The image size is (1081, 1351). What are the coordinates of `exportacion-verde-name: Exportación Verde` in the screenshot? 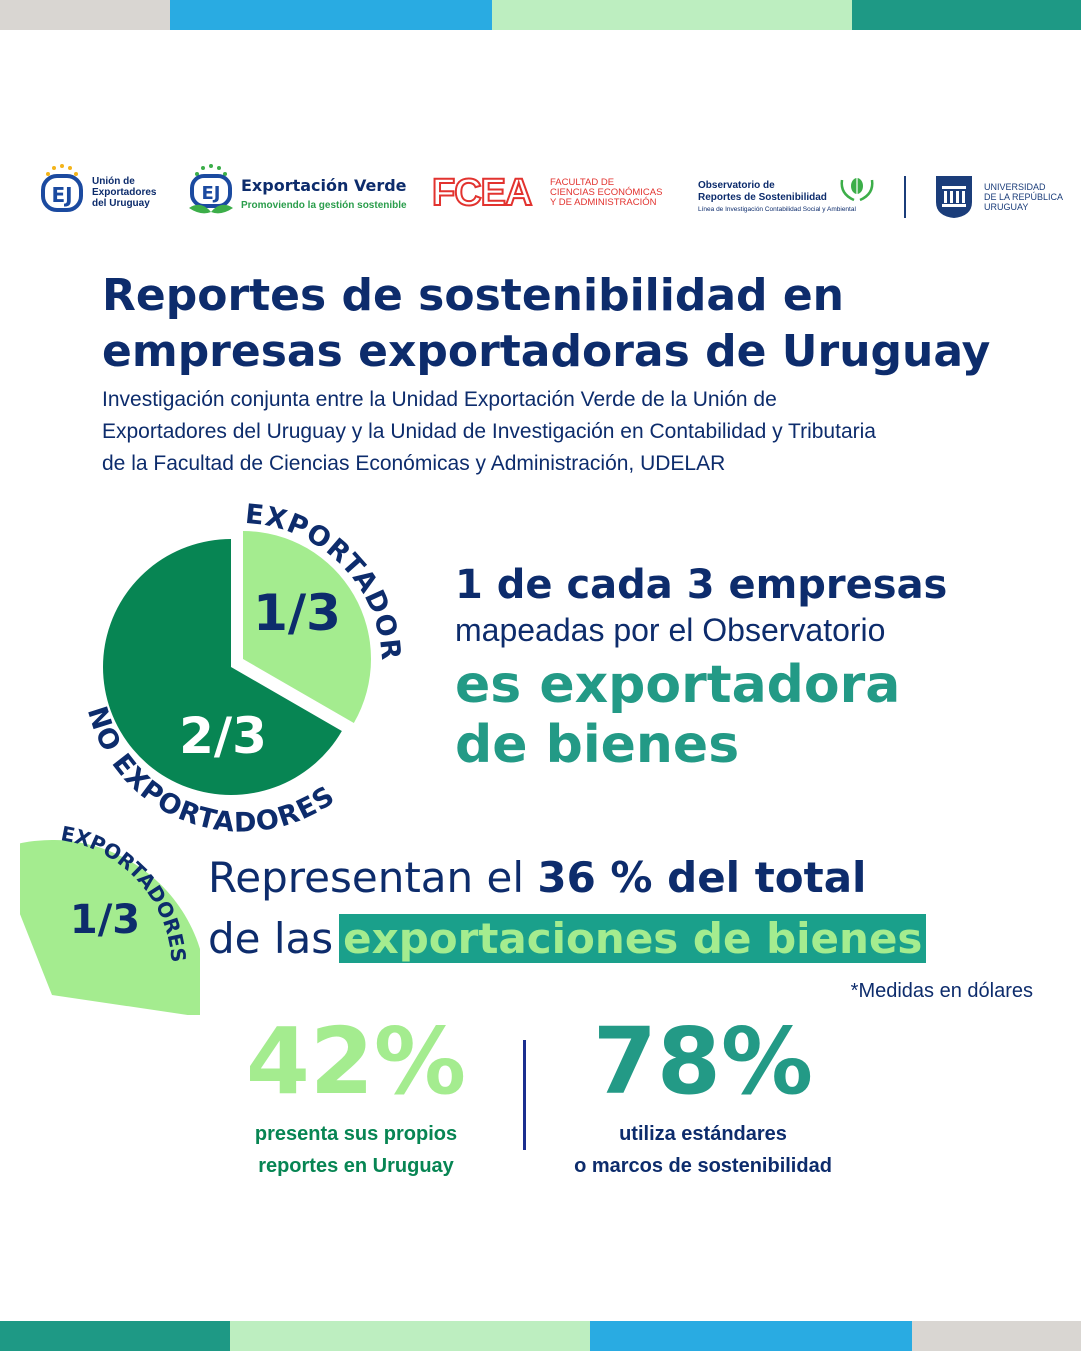 It's located at (324, 185).